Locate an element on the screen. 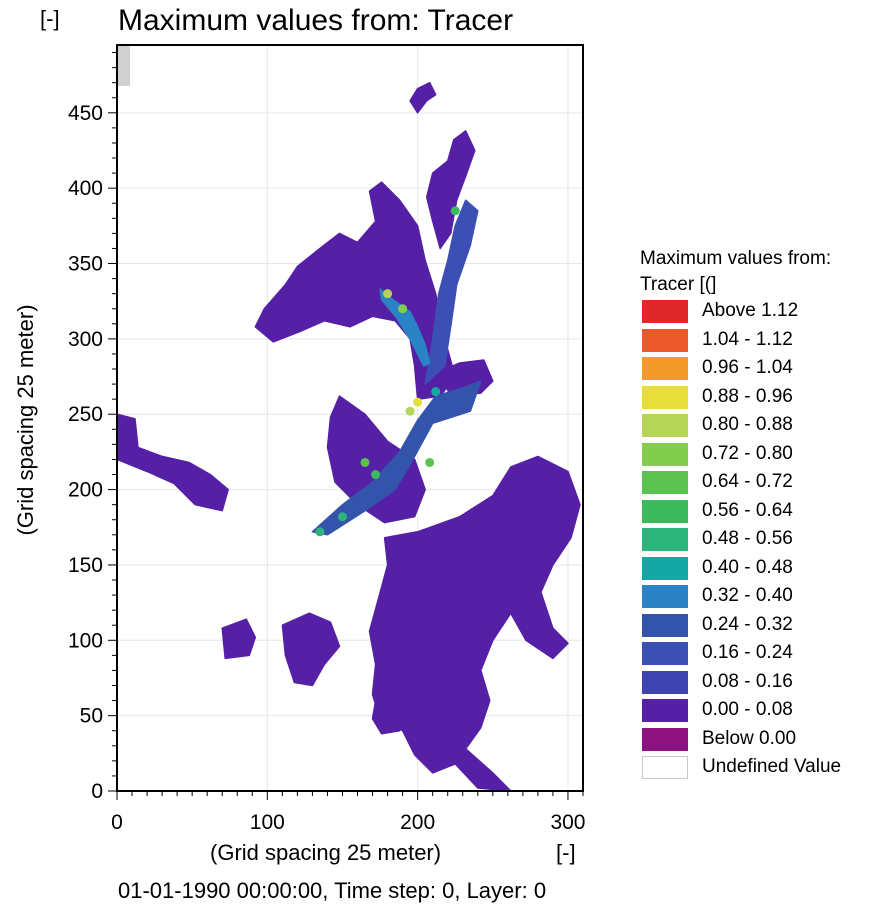 This screenshot has height=907, width=888. region-left-south-patch is located at coordinates (311, 649).